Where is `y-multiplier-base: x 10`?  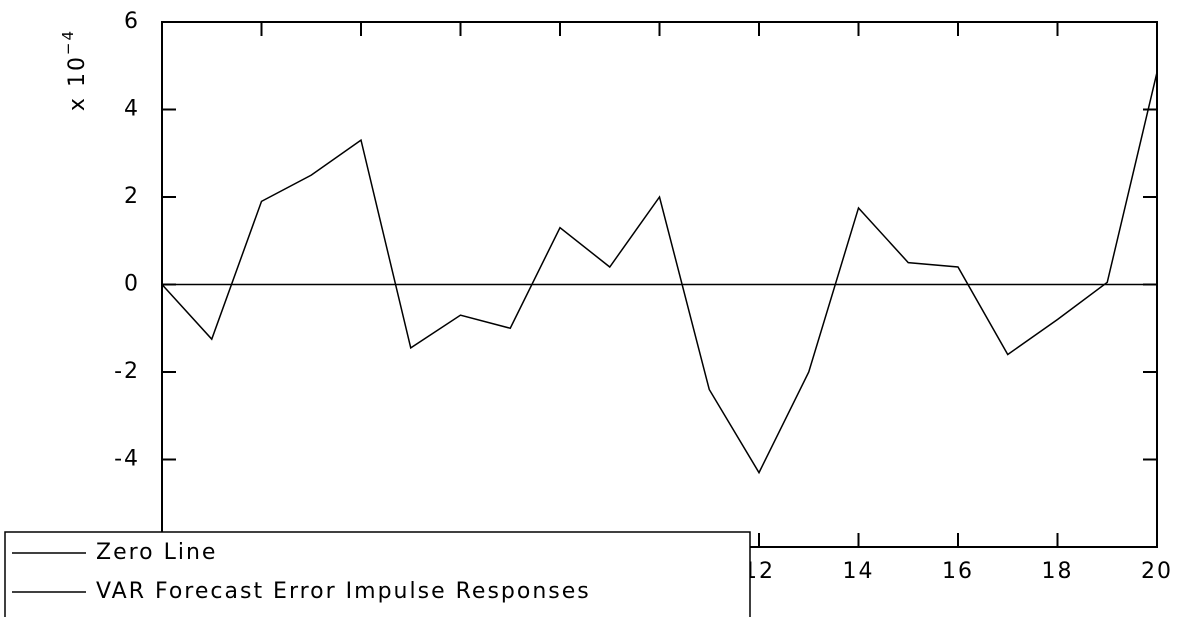
y-multiplier-base: x 10 is located at coordinates (77, 83).